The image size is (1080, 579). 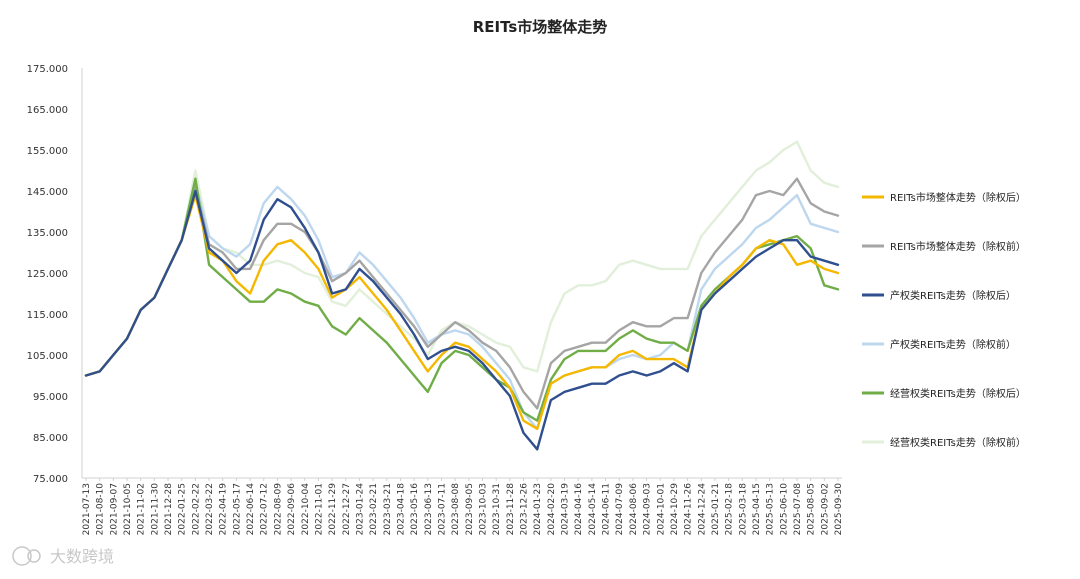 I want to click on watermark-logo-icon, so click(x=22, y=556).